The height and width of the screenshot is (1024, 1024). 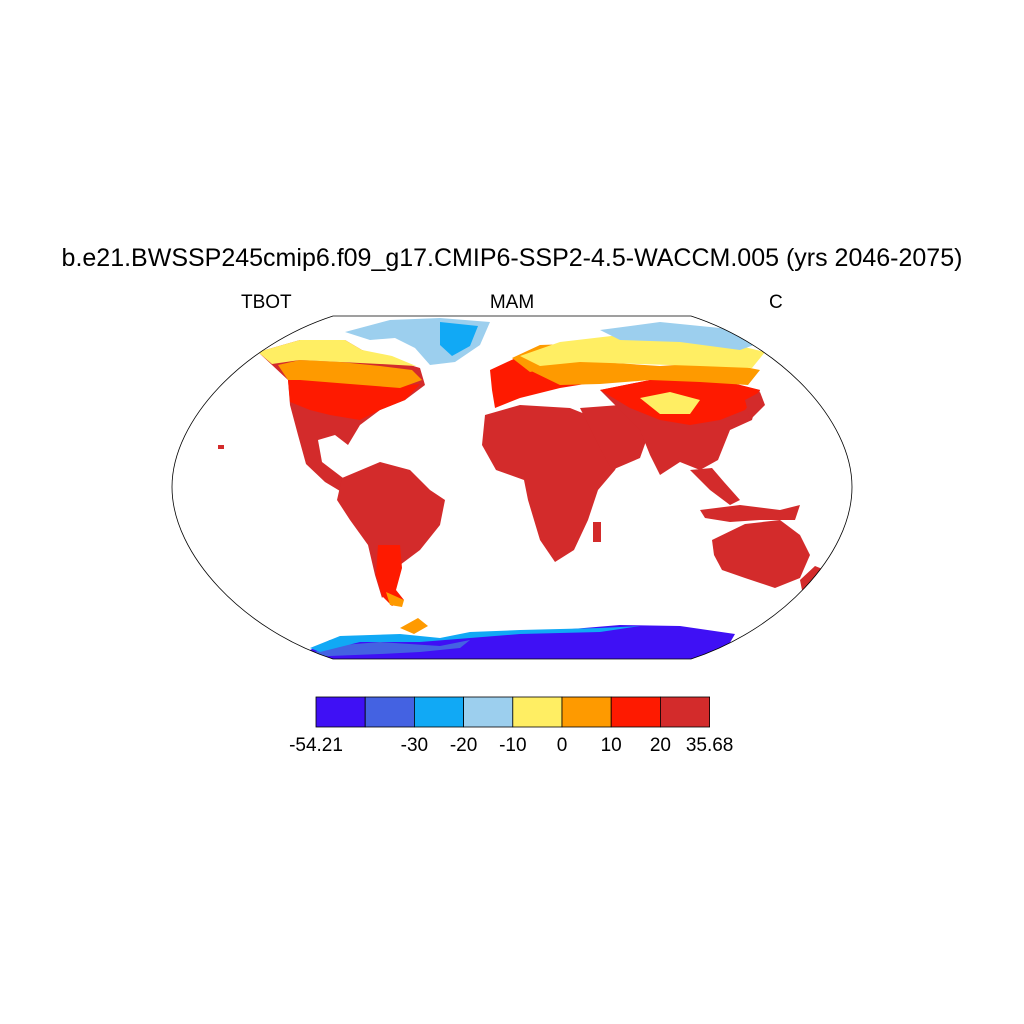 I want to click on japan, so click(x=755, y=406).